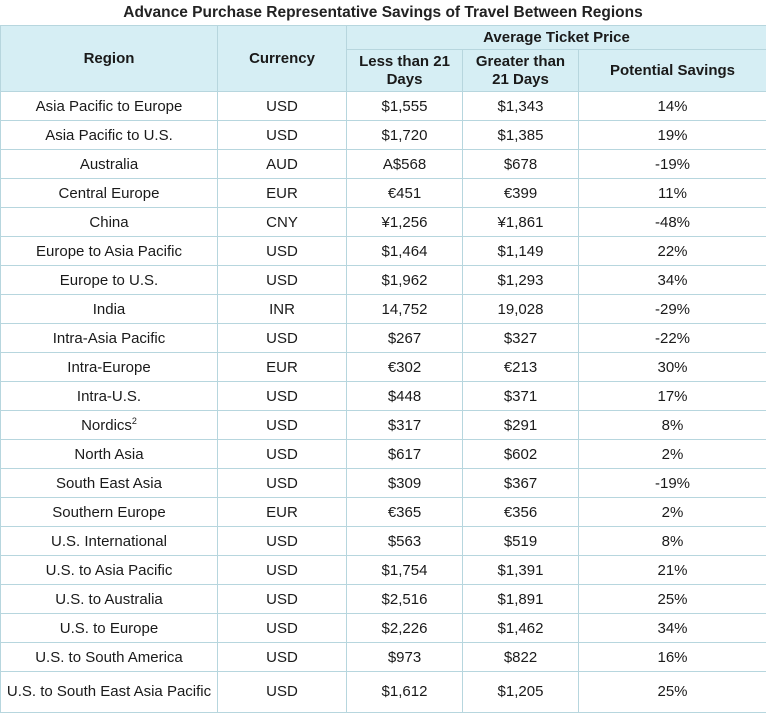 The image size is (766, 713). I want to click on cell-greater-than-21-days: €356, so click(521, 512).